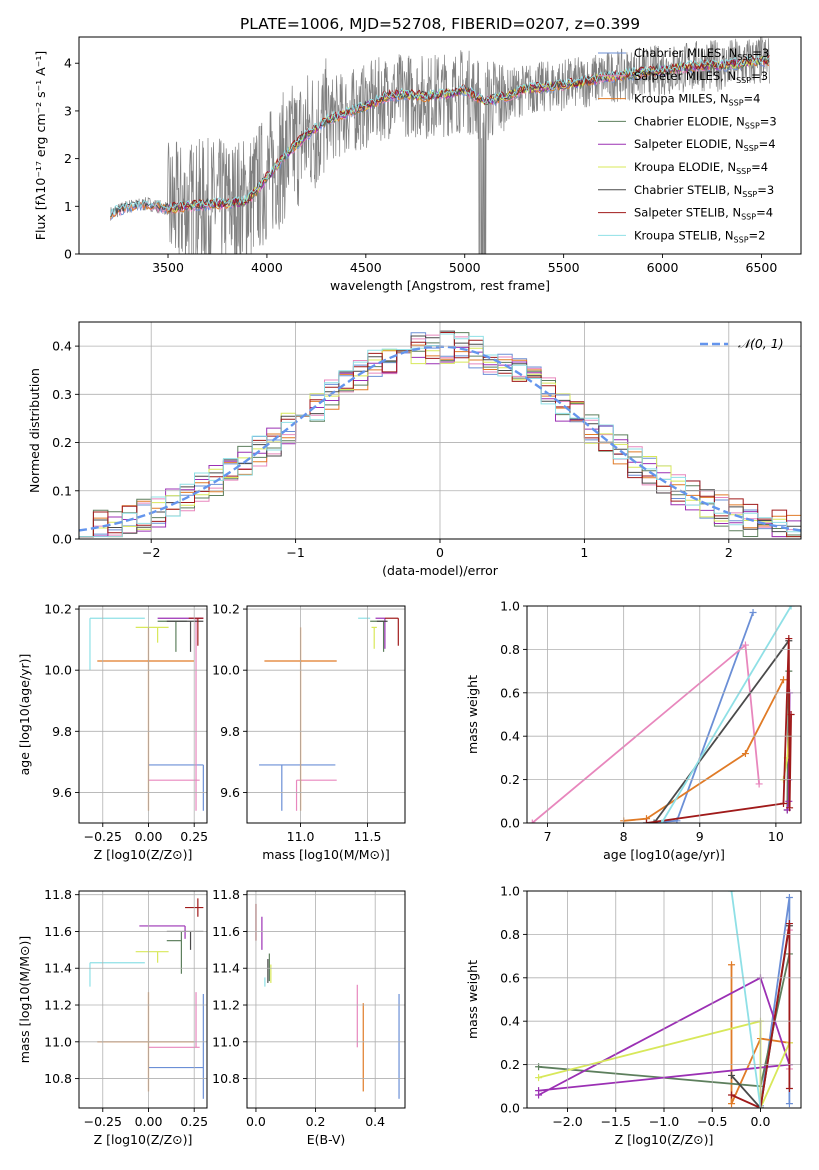 This screenshot has width=819, height=1170. What do you see at coordinates (267, 267) in the screenshot?
I see `x-tick-label: 4000` at bounding box center [267, 267].